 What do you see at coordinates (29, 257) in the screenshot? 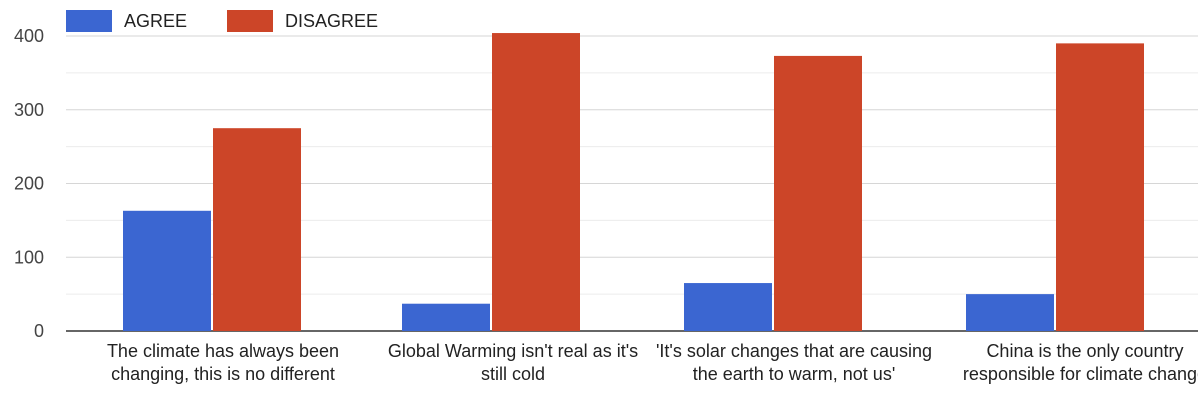
I see `y-tick-label-100: 100` at bounding box center [29, 257].